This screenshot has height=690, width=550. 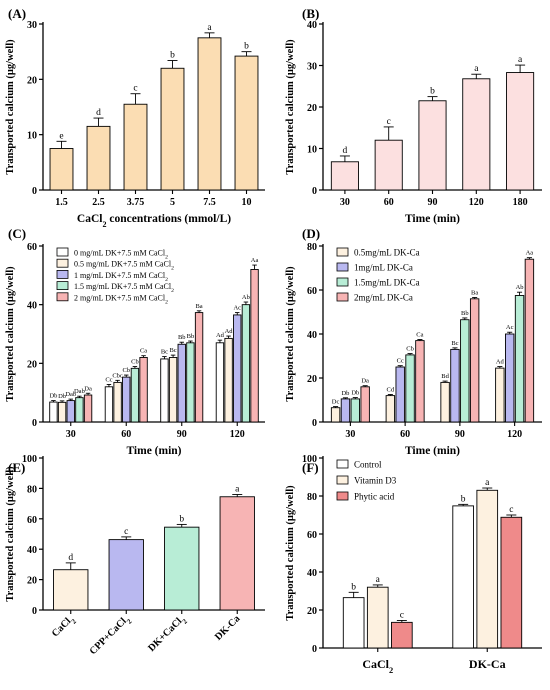 I want to click on significance-letter: Ca, so click(x=419, y=335).